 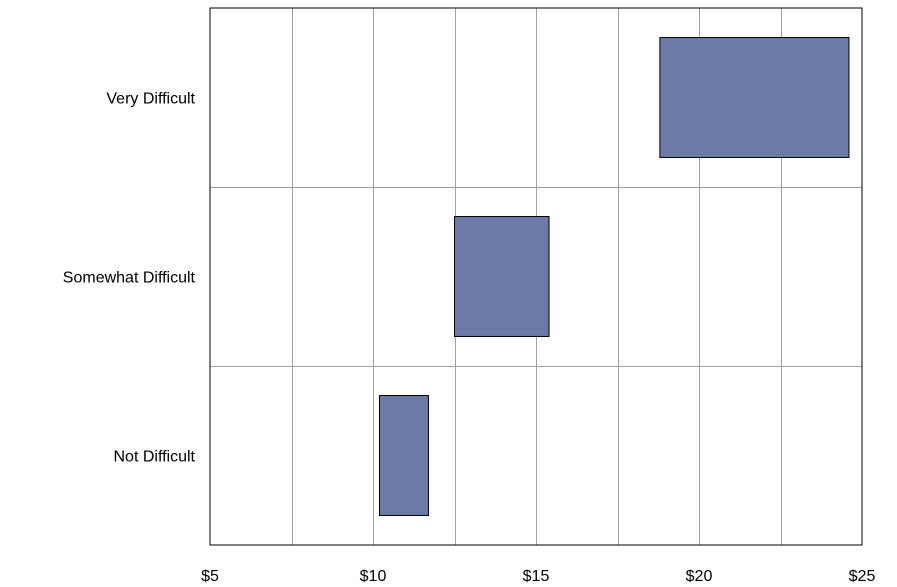 What do you see at coordinates (373, 576) in the screenshot?
I see `x-tick-label: $10` at bounding box center [373, 576].